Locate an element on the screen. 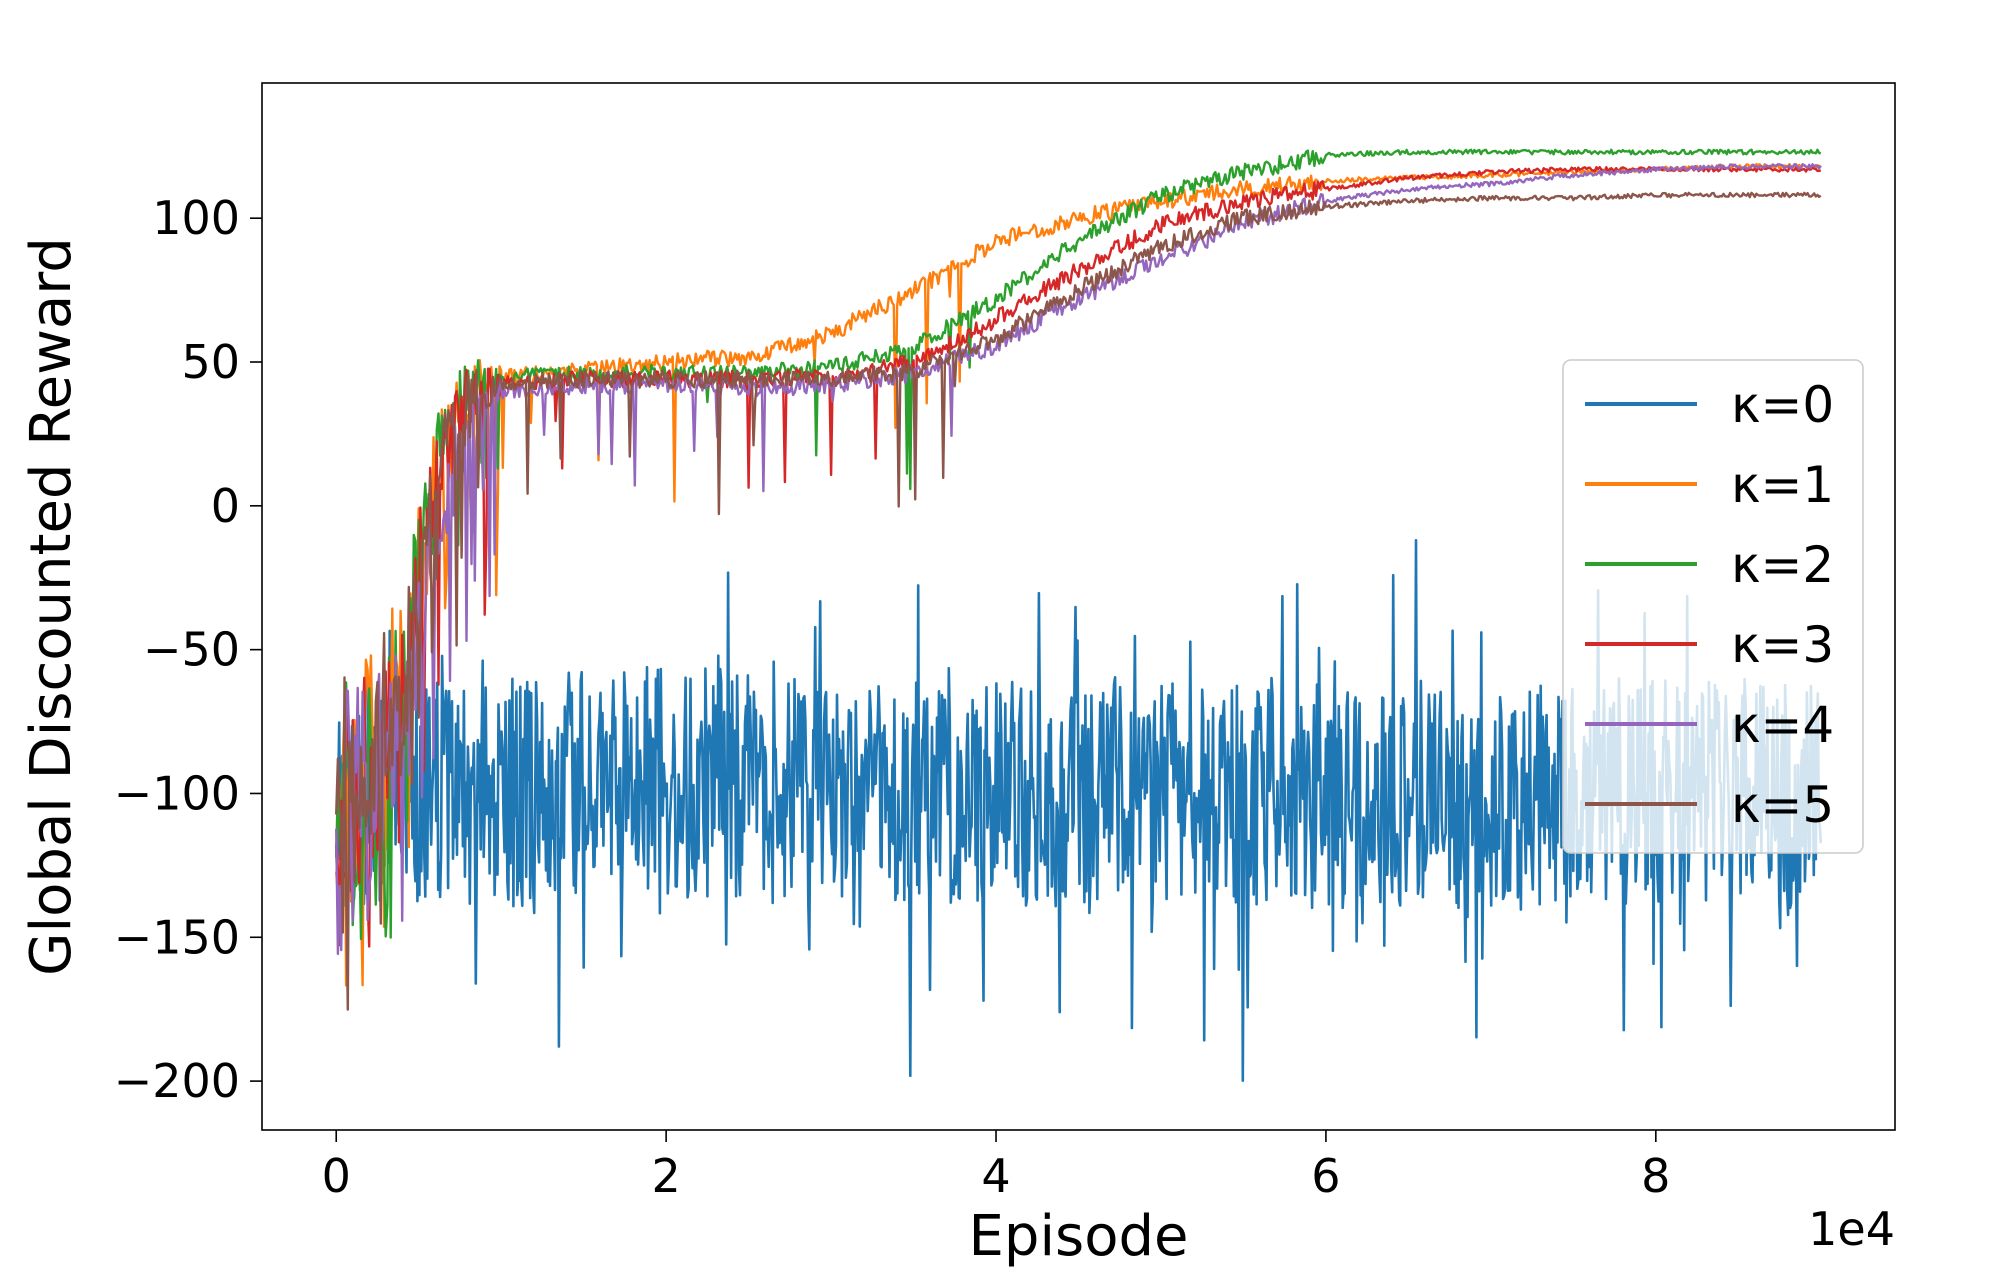  y-axis-ticks: −200 −150 −100 −50 0 50 100 is located at coordinates (188, 649).